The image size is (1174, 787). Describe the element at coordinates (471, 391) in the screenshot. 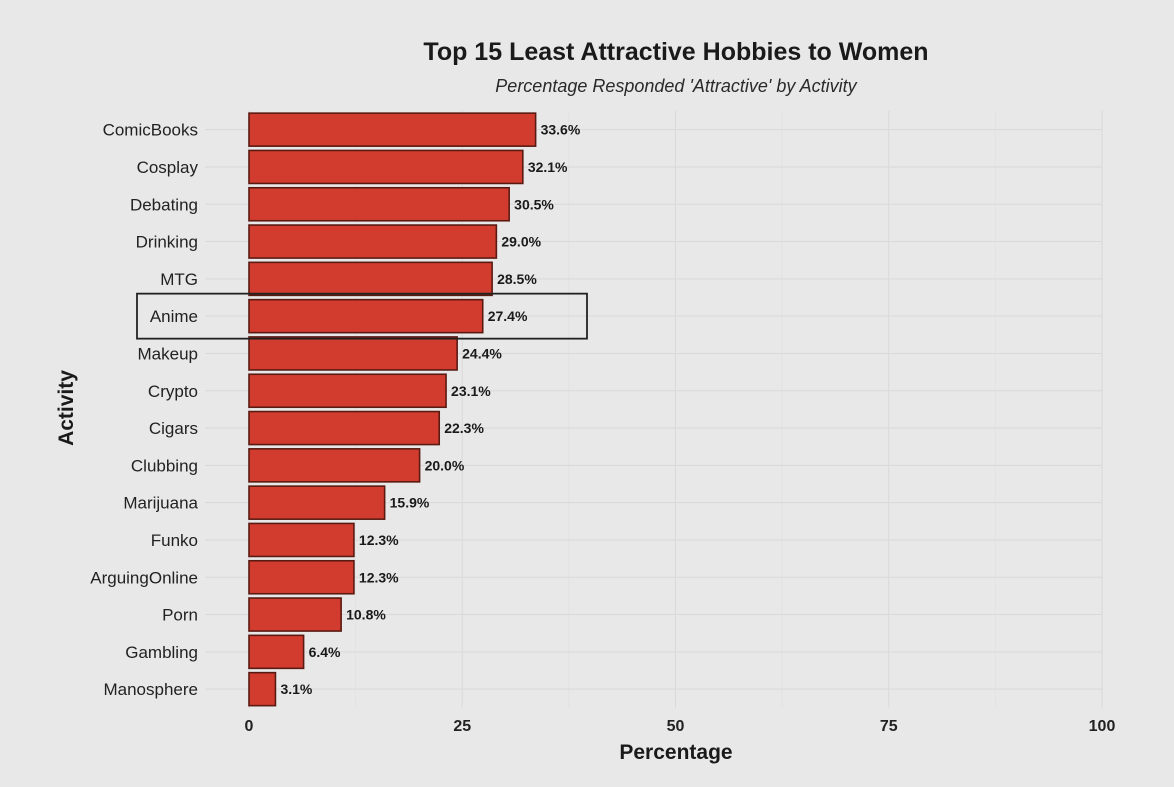

I see `data-label: 23.1%` at that location.